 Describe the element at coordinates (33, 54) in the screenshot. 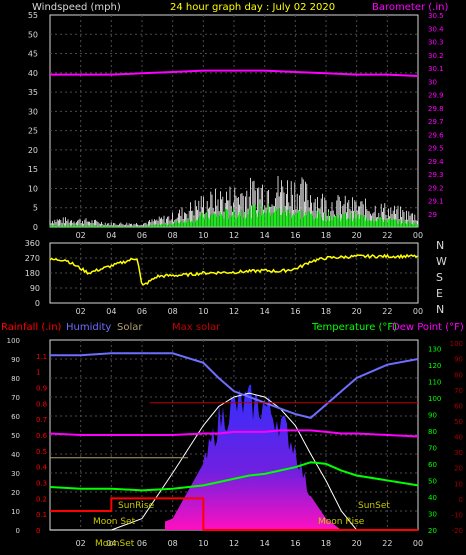

I see `wind-ytick-label: 45` at that location.